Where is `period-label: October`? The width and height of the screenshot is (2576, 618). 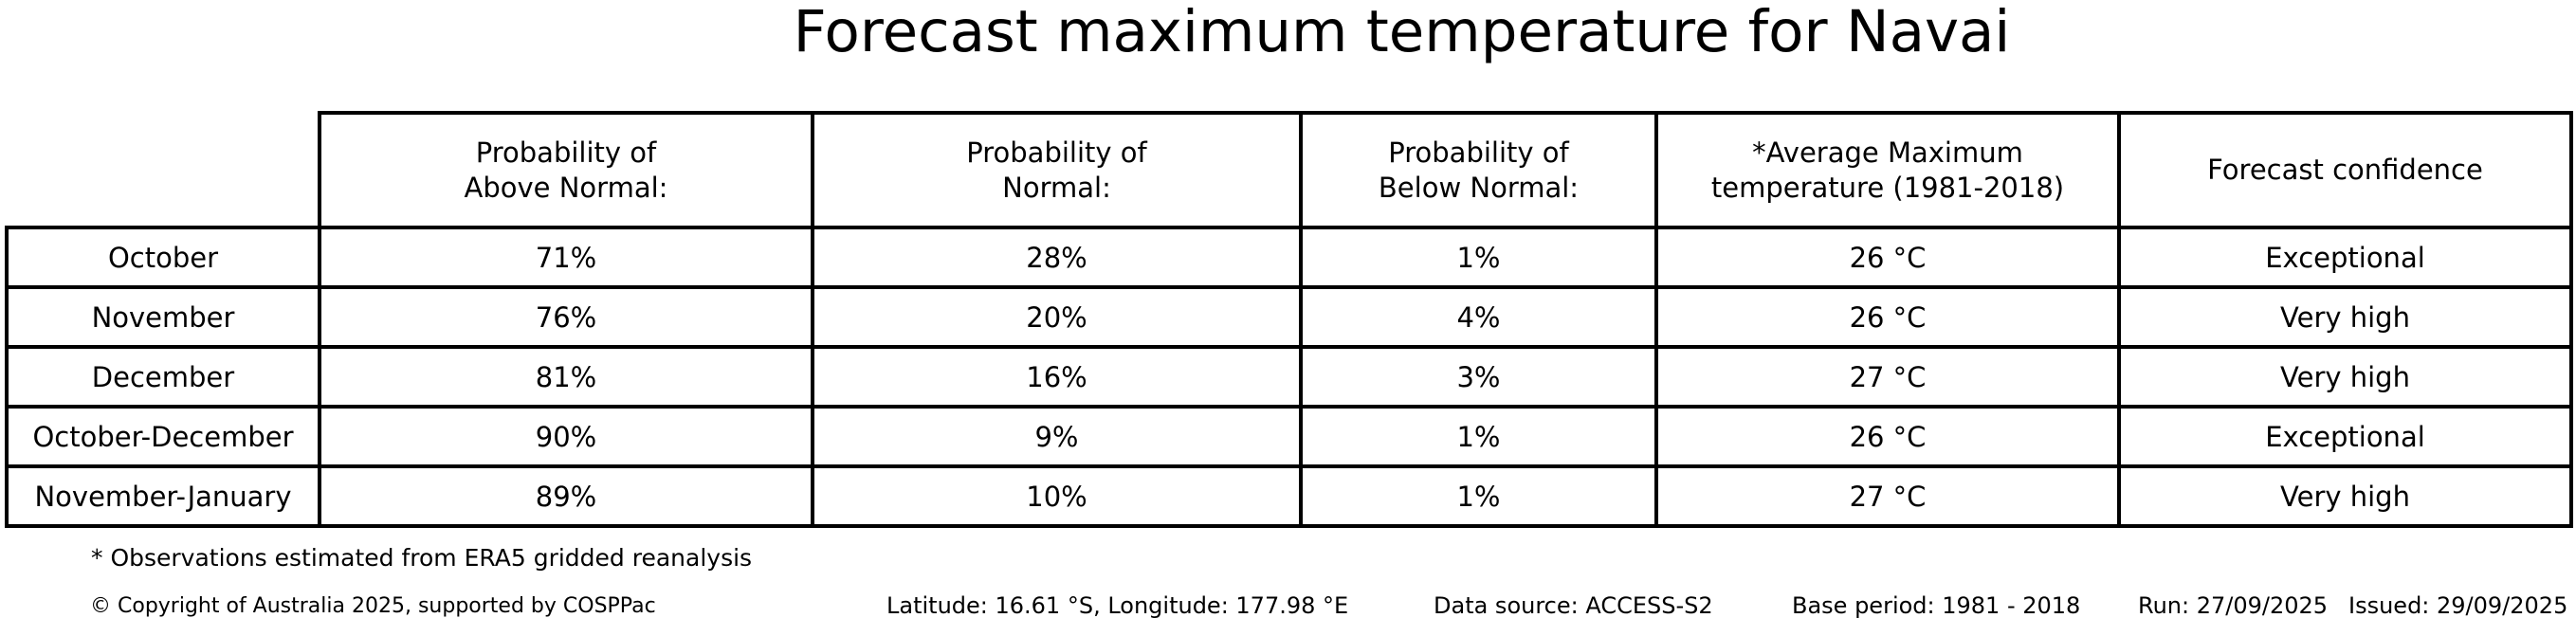 period-label: October is located at coordinates (163, 257).